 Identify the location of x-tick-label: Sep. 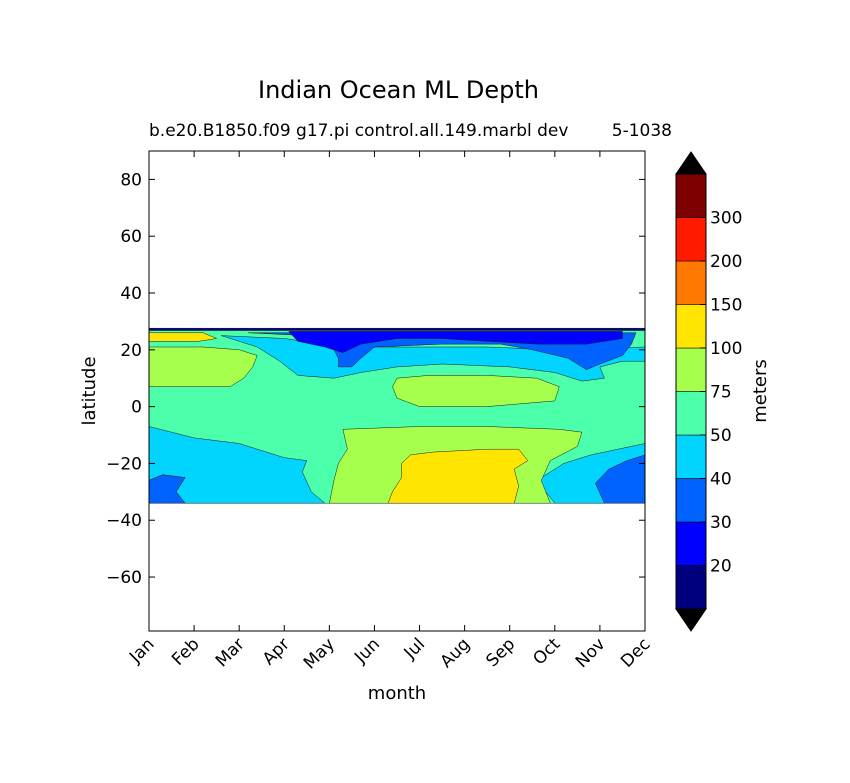
(500, 652).